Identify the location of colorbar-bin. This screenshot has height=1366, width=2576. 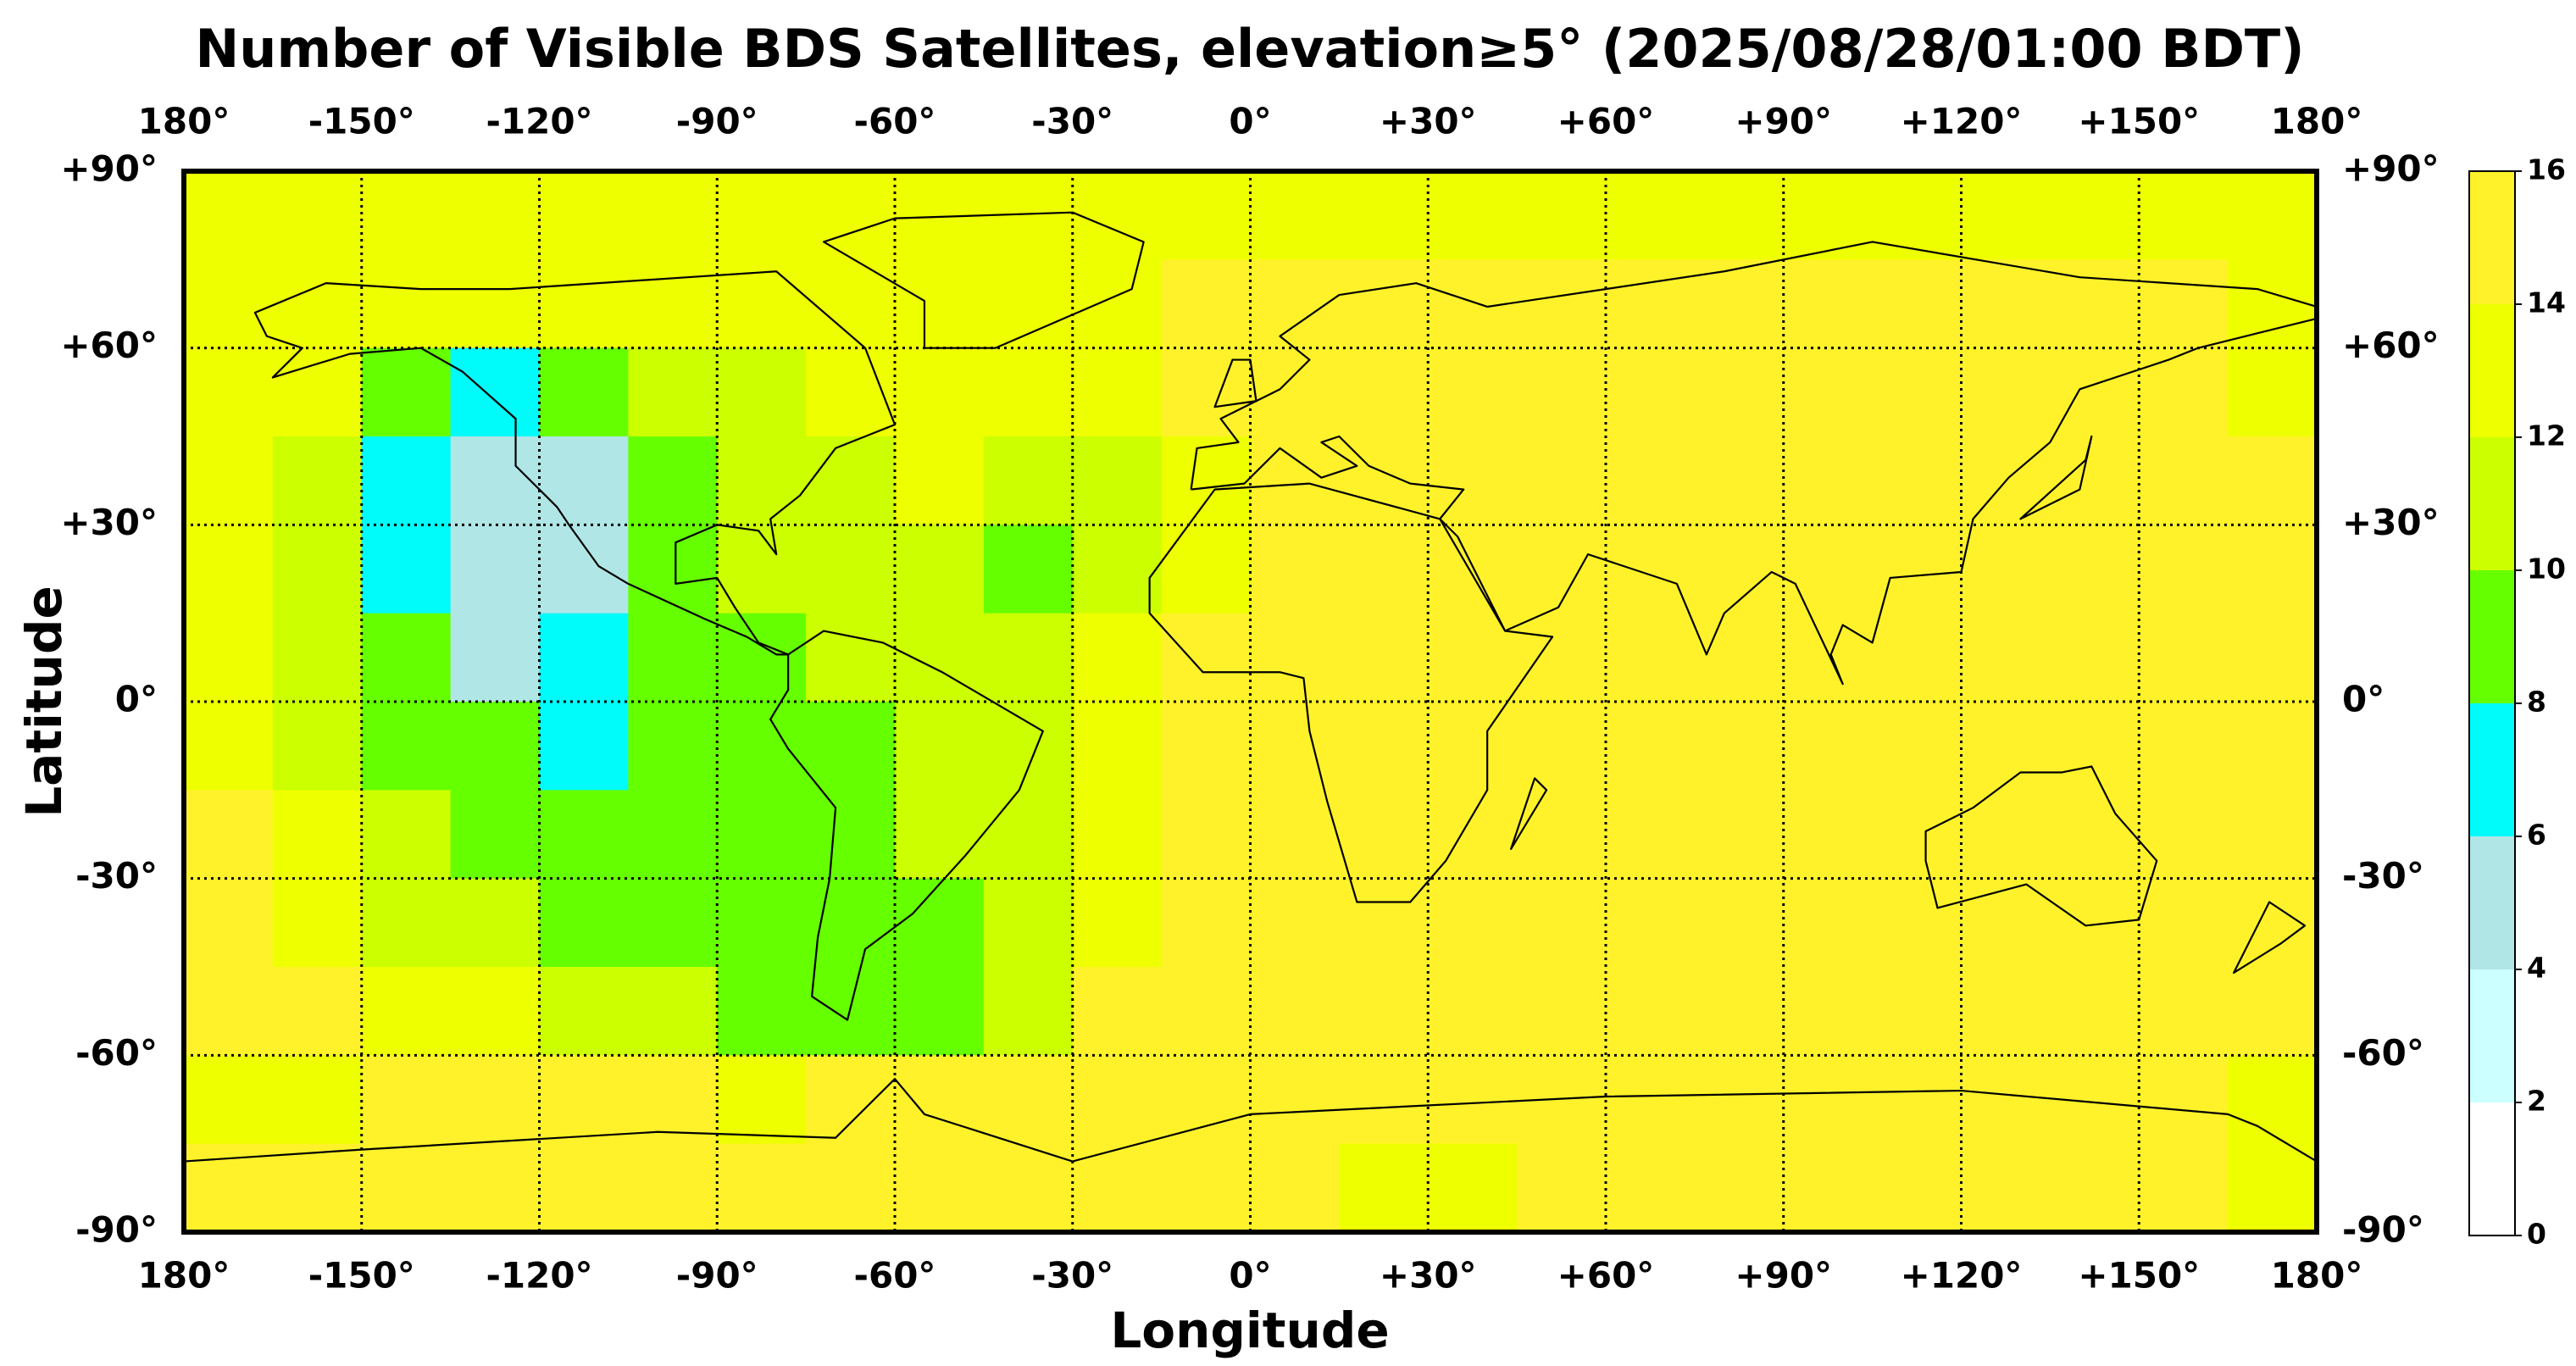
(2492, 1035).